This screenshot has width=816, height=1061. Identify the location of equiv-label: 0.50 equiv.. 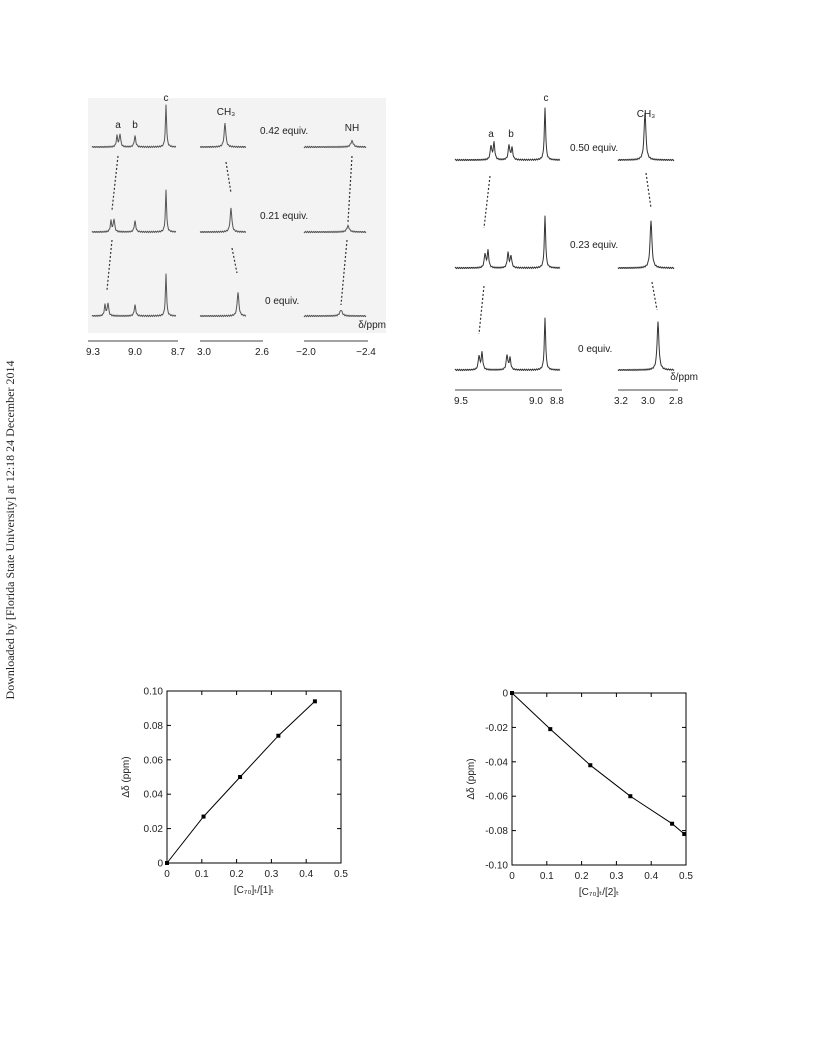
(594, 148).